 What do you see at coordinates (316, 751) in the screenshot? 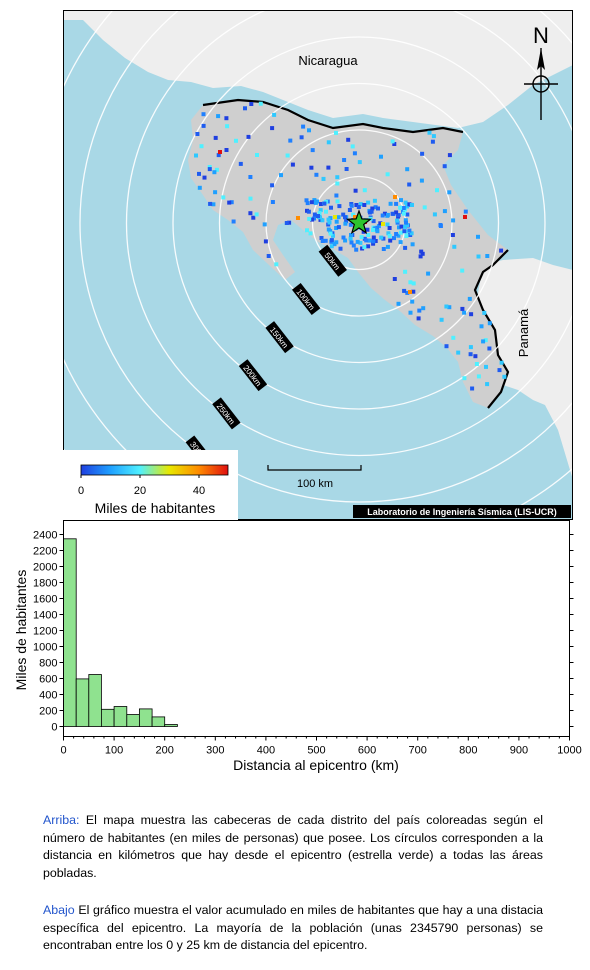
I see `x-tick-label: 500` at bounding box center [316, 751].